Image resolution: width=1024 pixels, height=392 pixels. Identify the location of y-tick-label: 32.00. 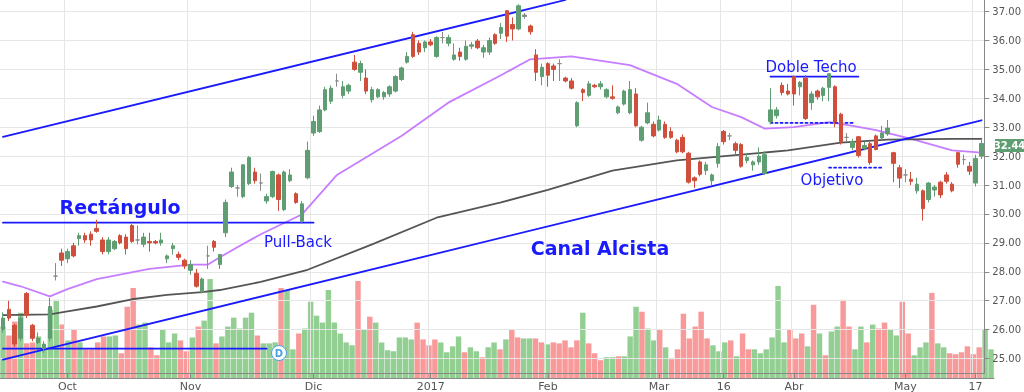
(1007, 156).